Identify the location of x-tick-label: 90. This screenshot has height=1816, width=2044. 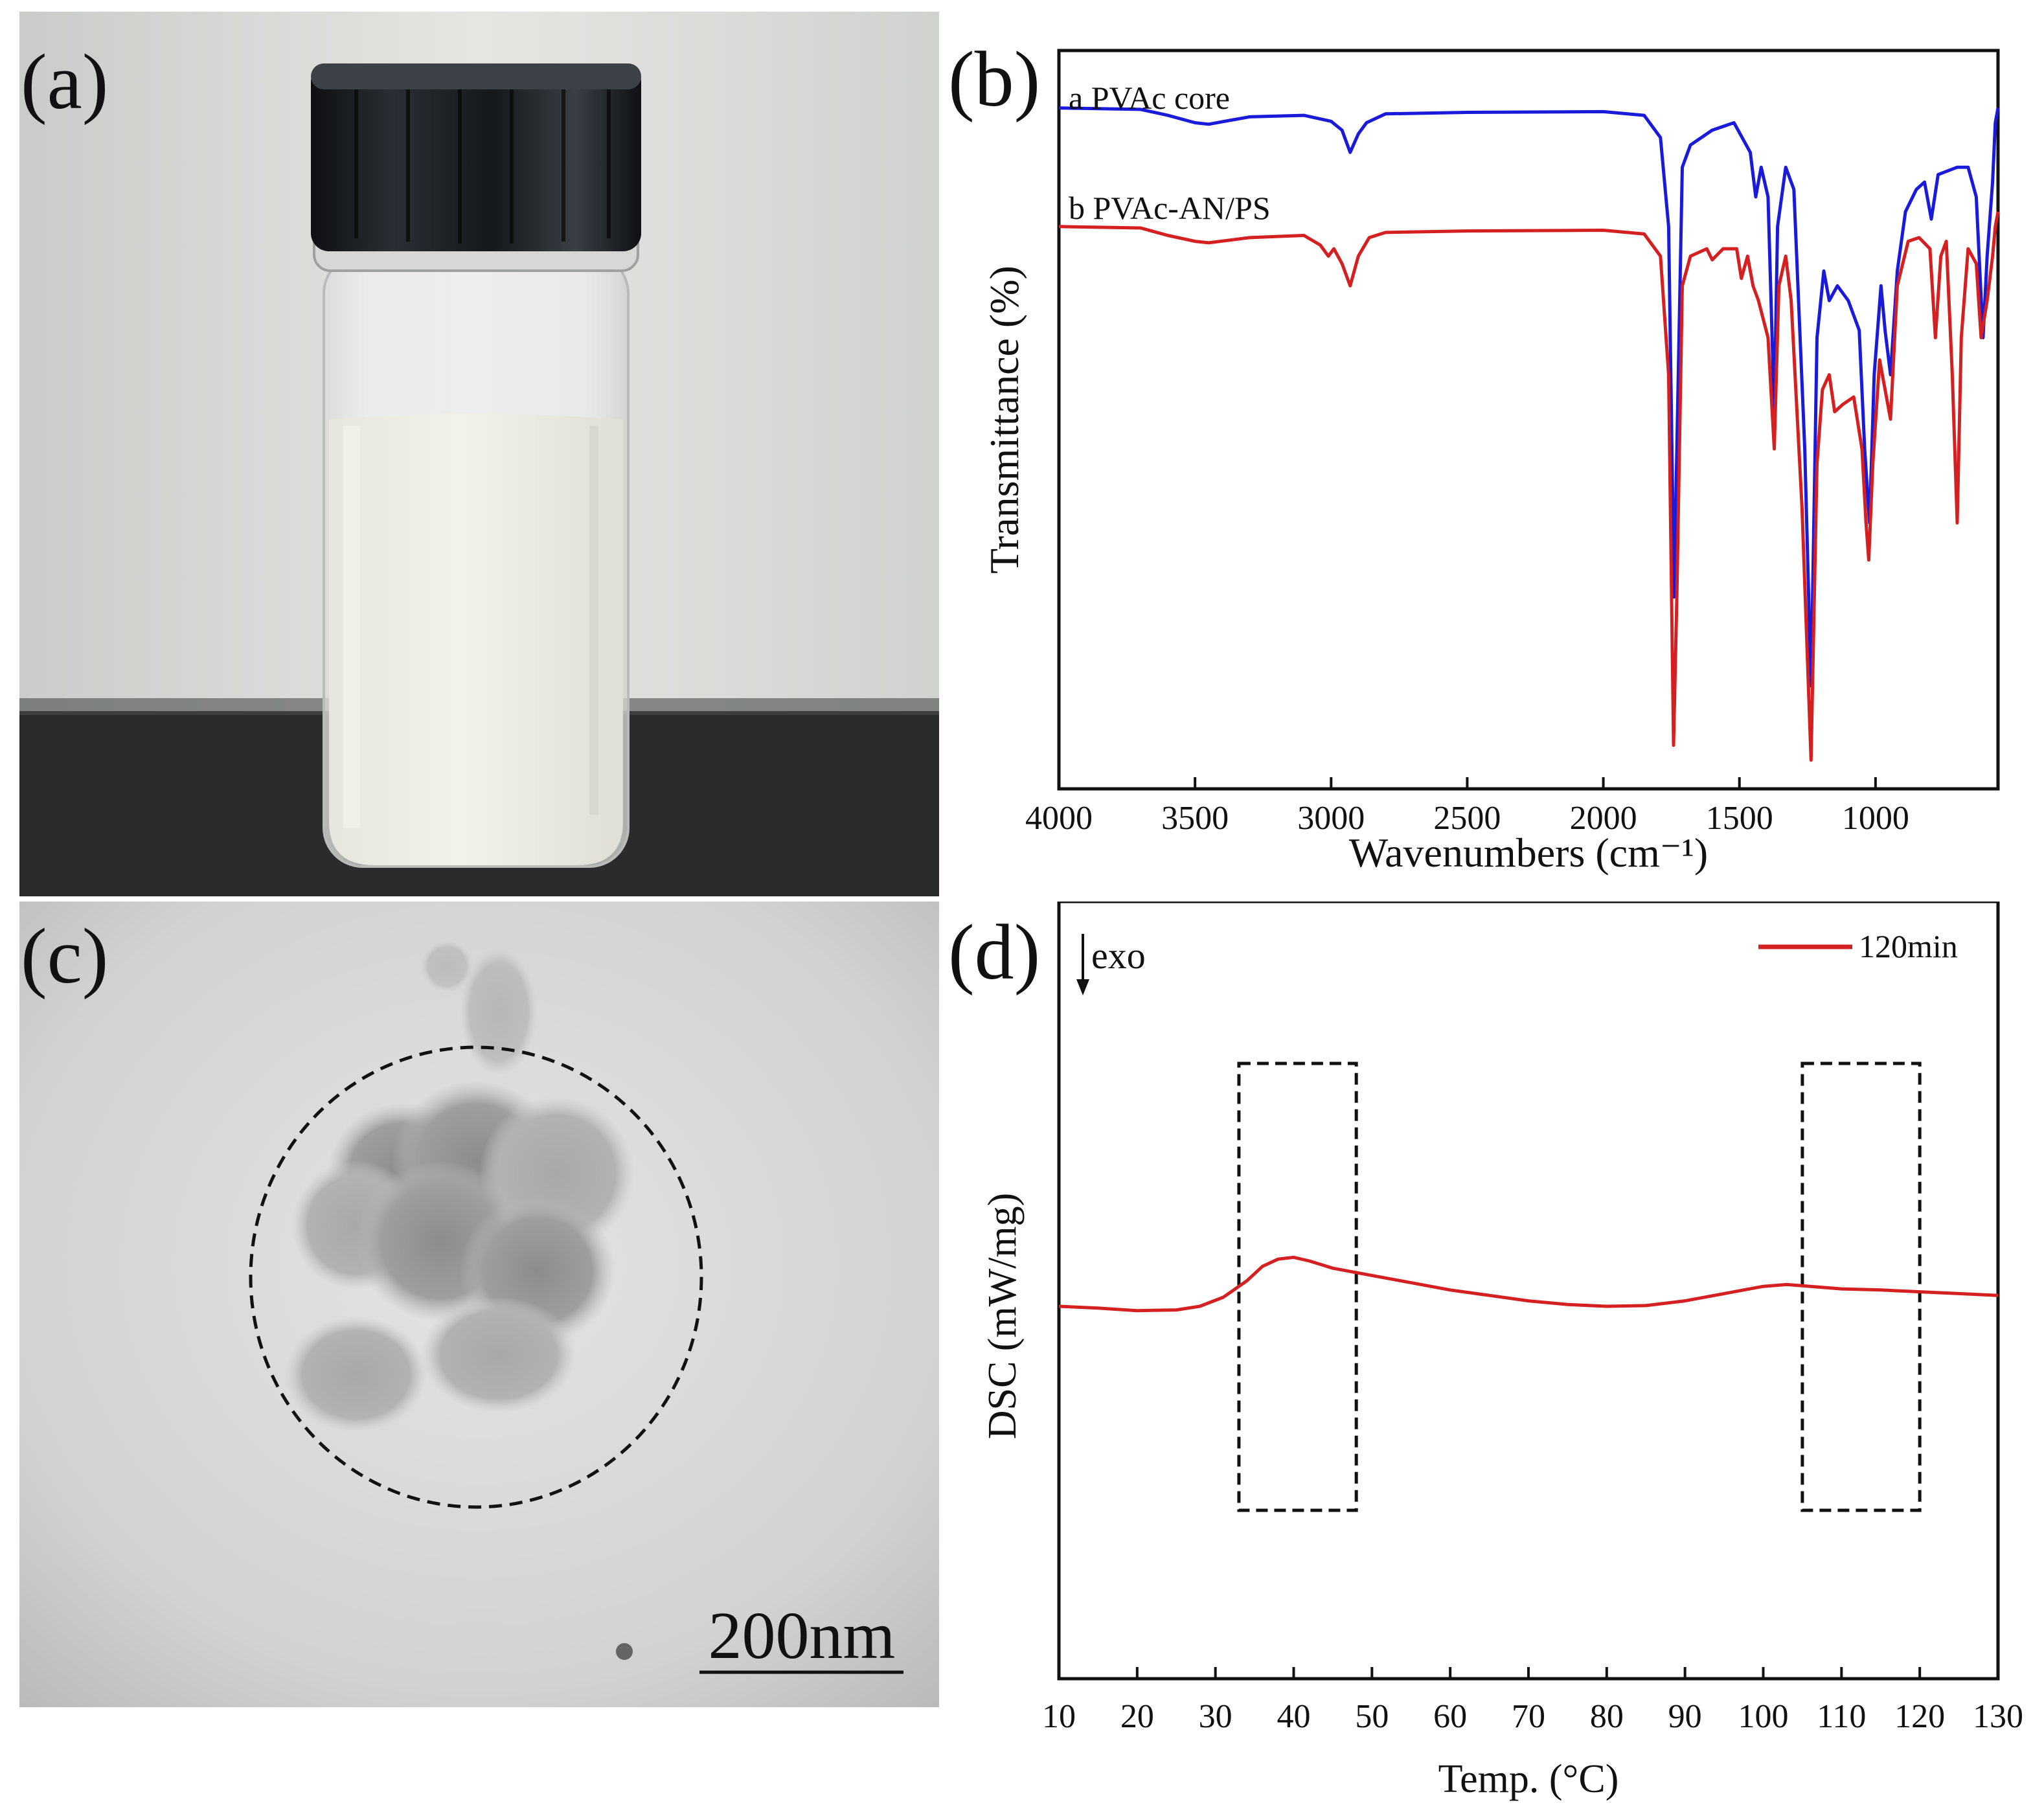
(1685, 1716).